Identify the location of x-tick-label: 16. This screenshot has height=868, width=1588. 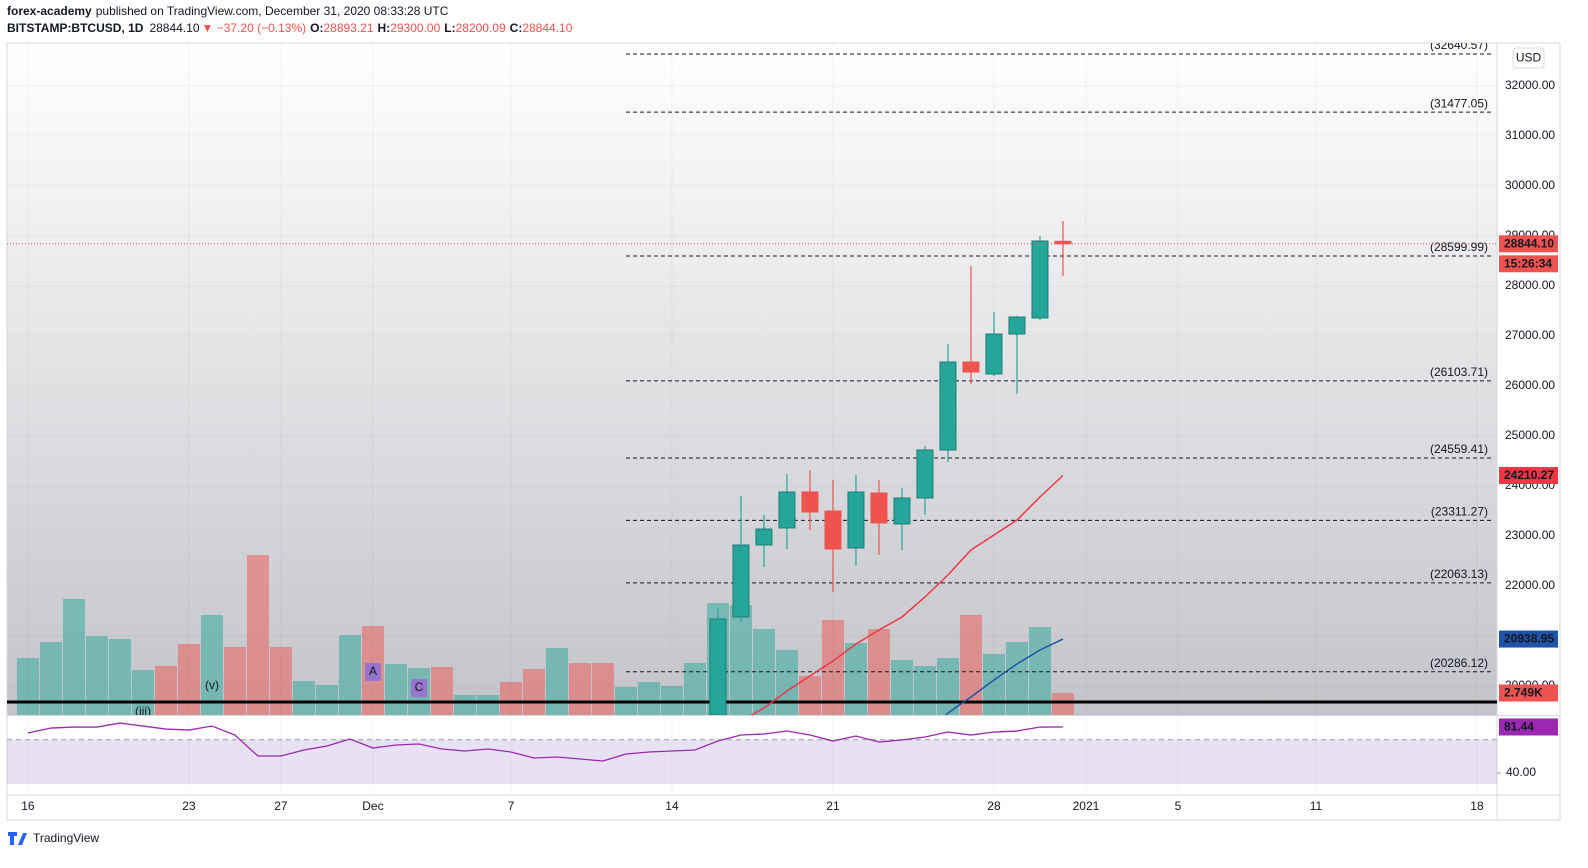
(28, 806).